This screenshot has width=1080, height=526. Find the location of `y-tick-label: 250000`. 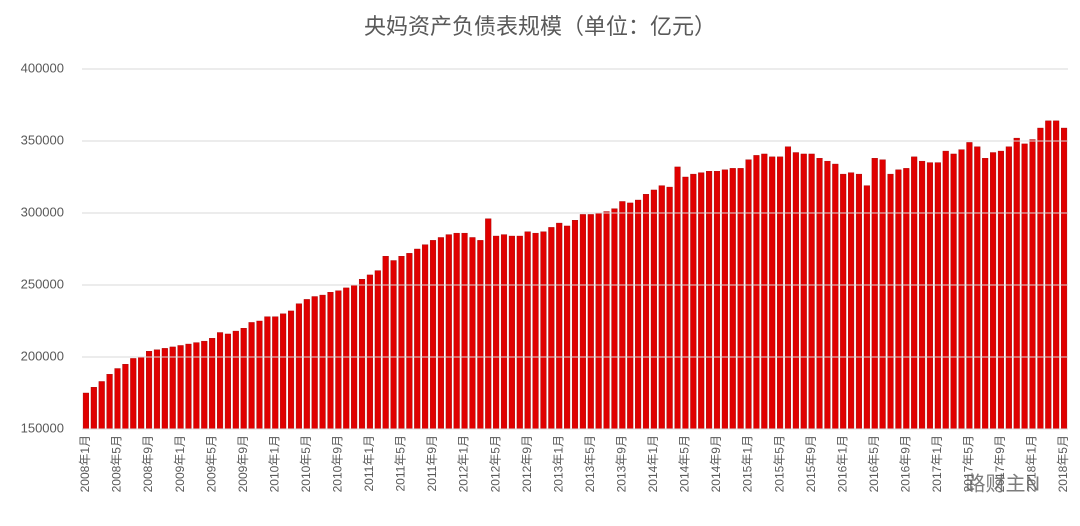

y-tick-label: 250000 is located at coordinates (42, 283).